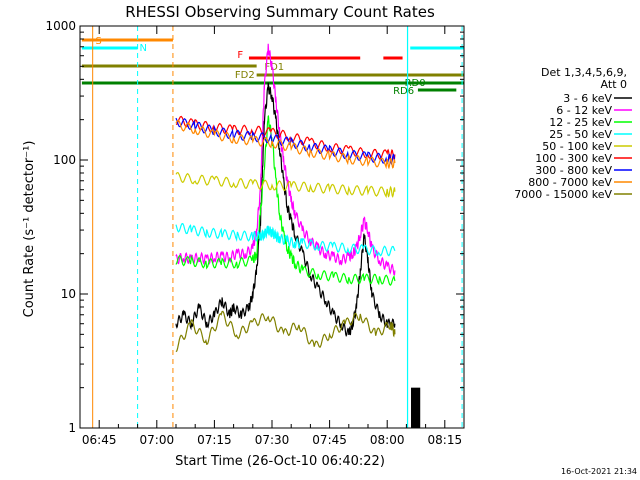 This screenshot has height=480, width=640. What do you see at coordinates (580, 122) in the screenshot?
I see `legend-entry-label: 12 - 25 keV` at bounding box center [580, 122].